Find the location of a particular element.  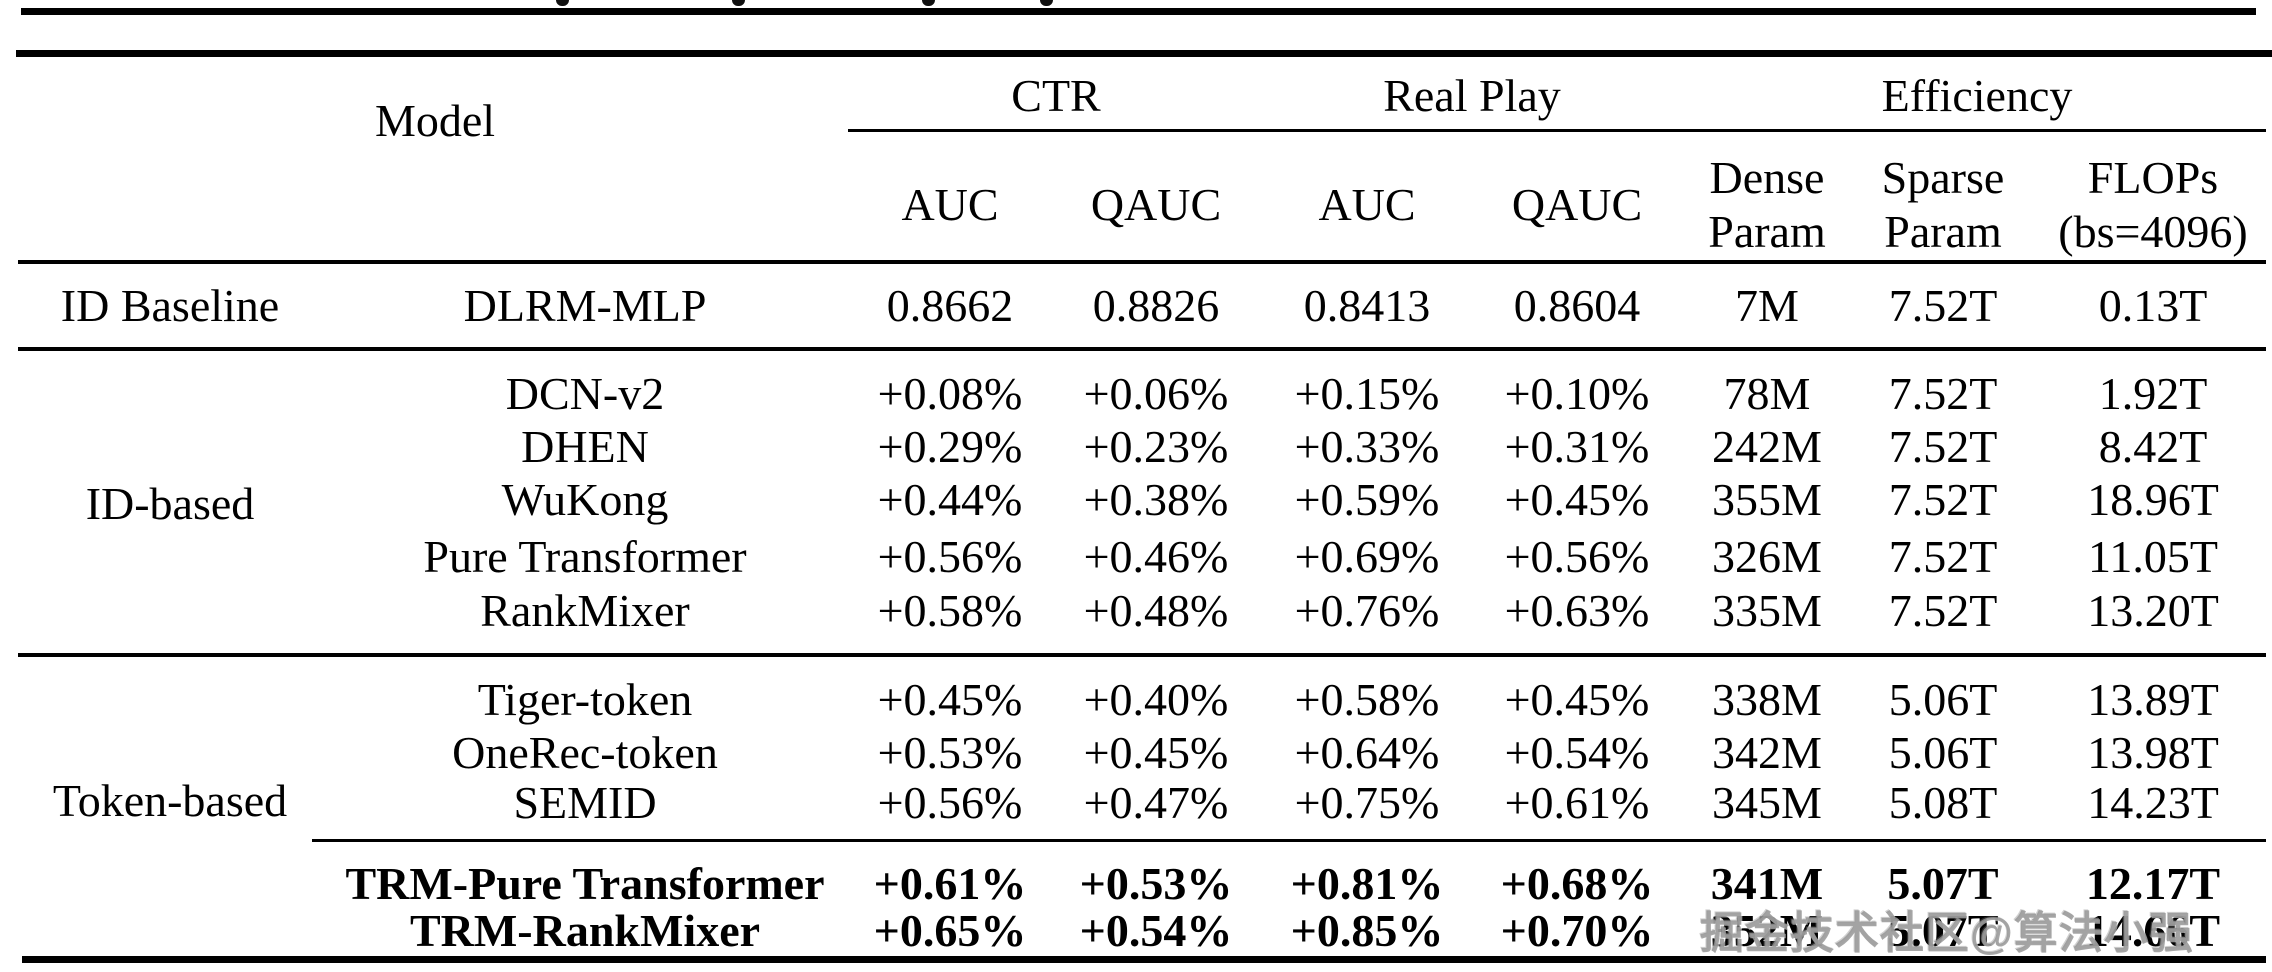

model-name: DLRM-MLP is located at coordinates (585, 305).